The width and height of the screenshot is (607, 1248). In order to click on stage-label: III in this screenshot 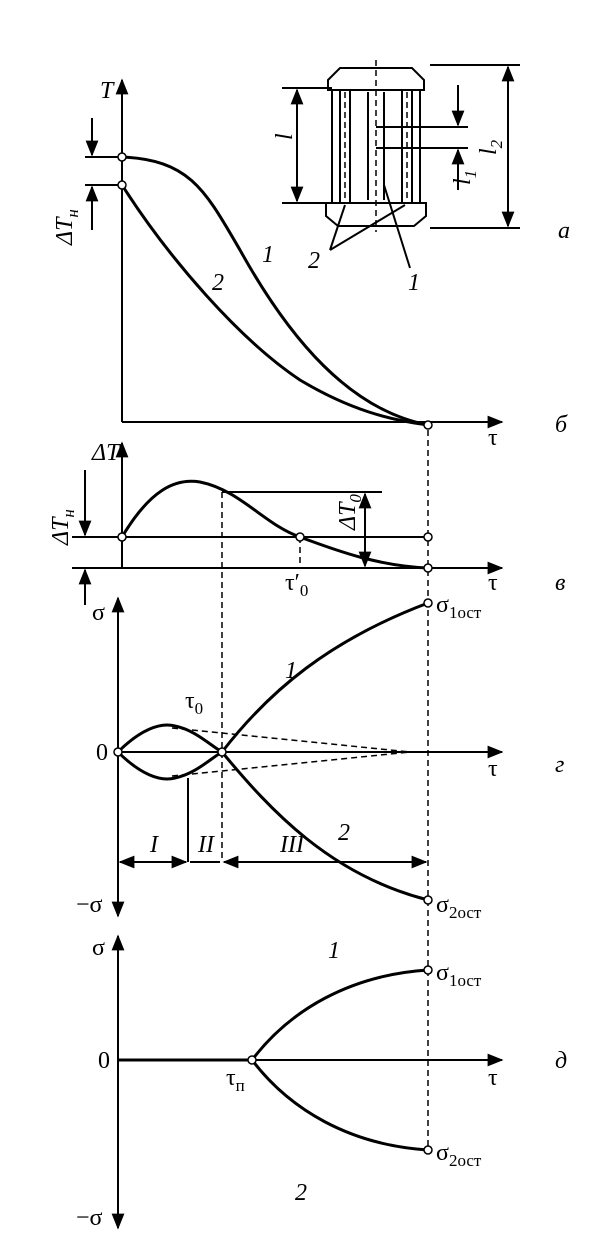, I will do `click(292, 845)`.